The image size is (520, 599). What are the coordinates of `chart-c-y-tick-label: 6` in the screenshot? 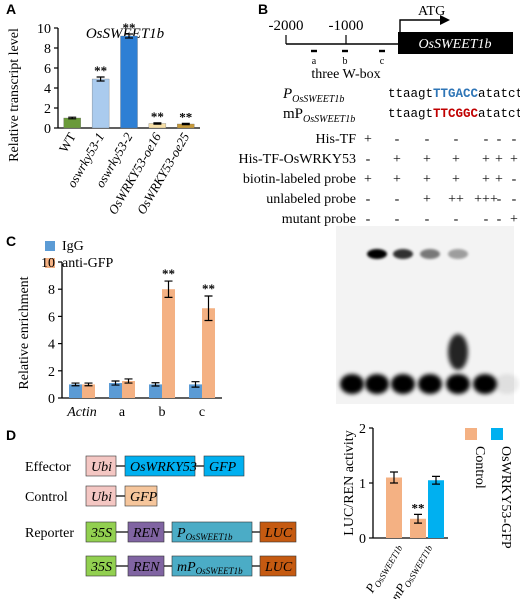 It's located at (51, 317).